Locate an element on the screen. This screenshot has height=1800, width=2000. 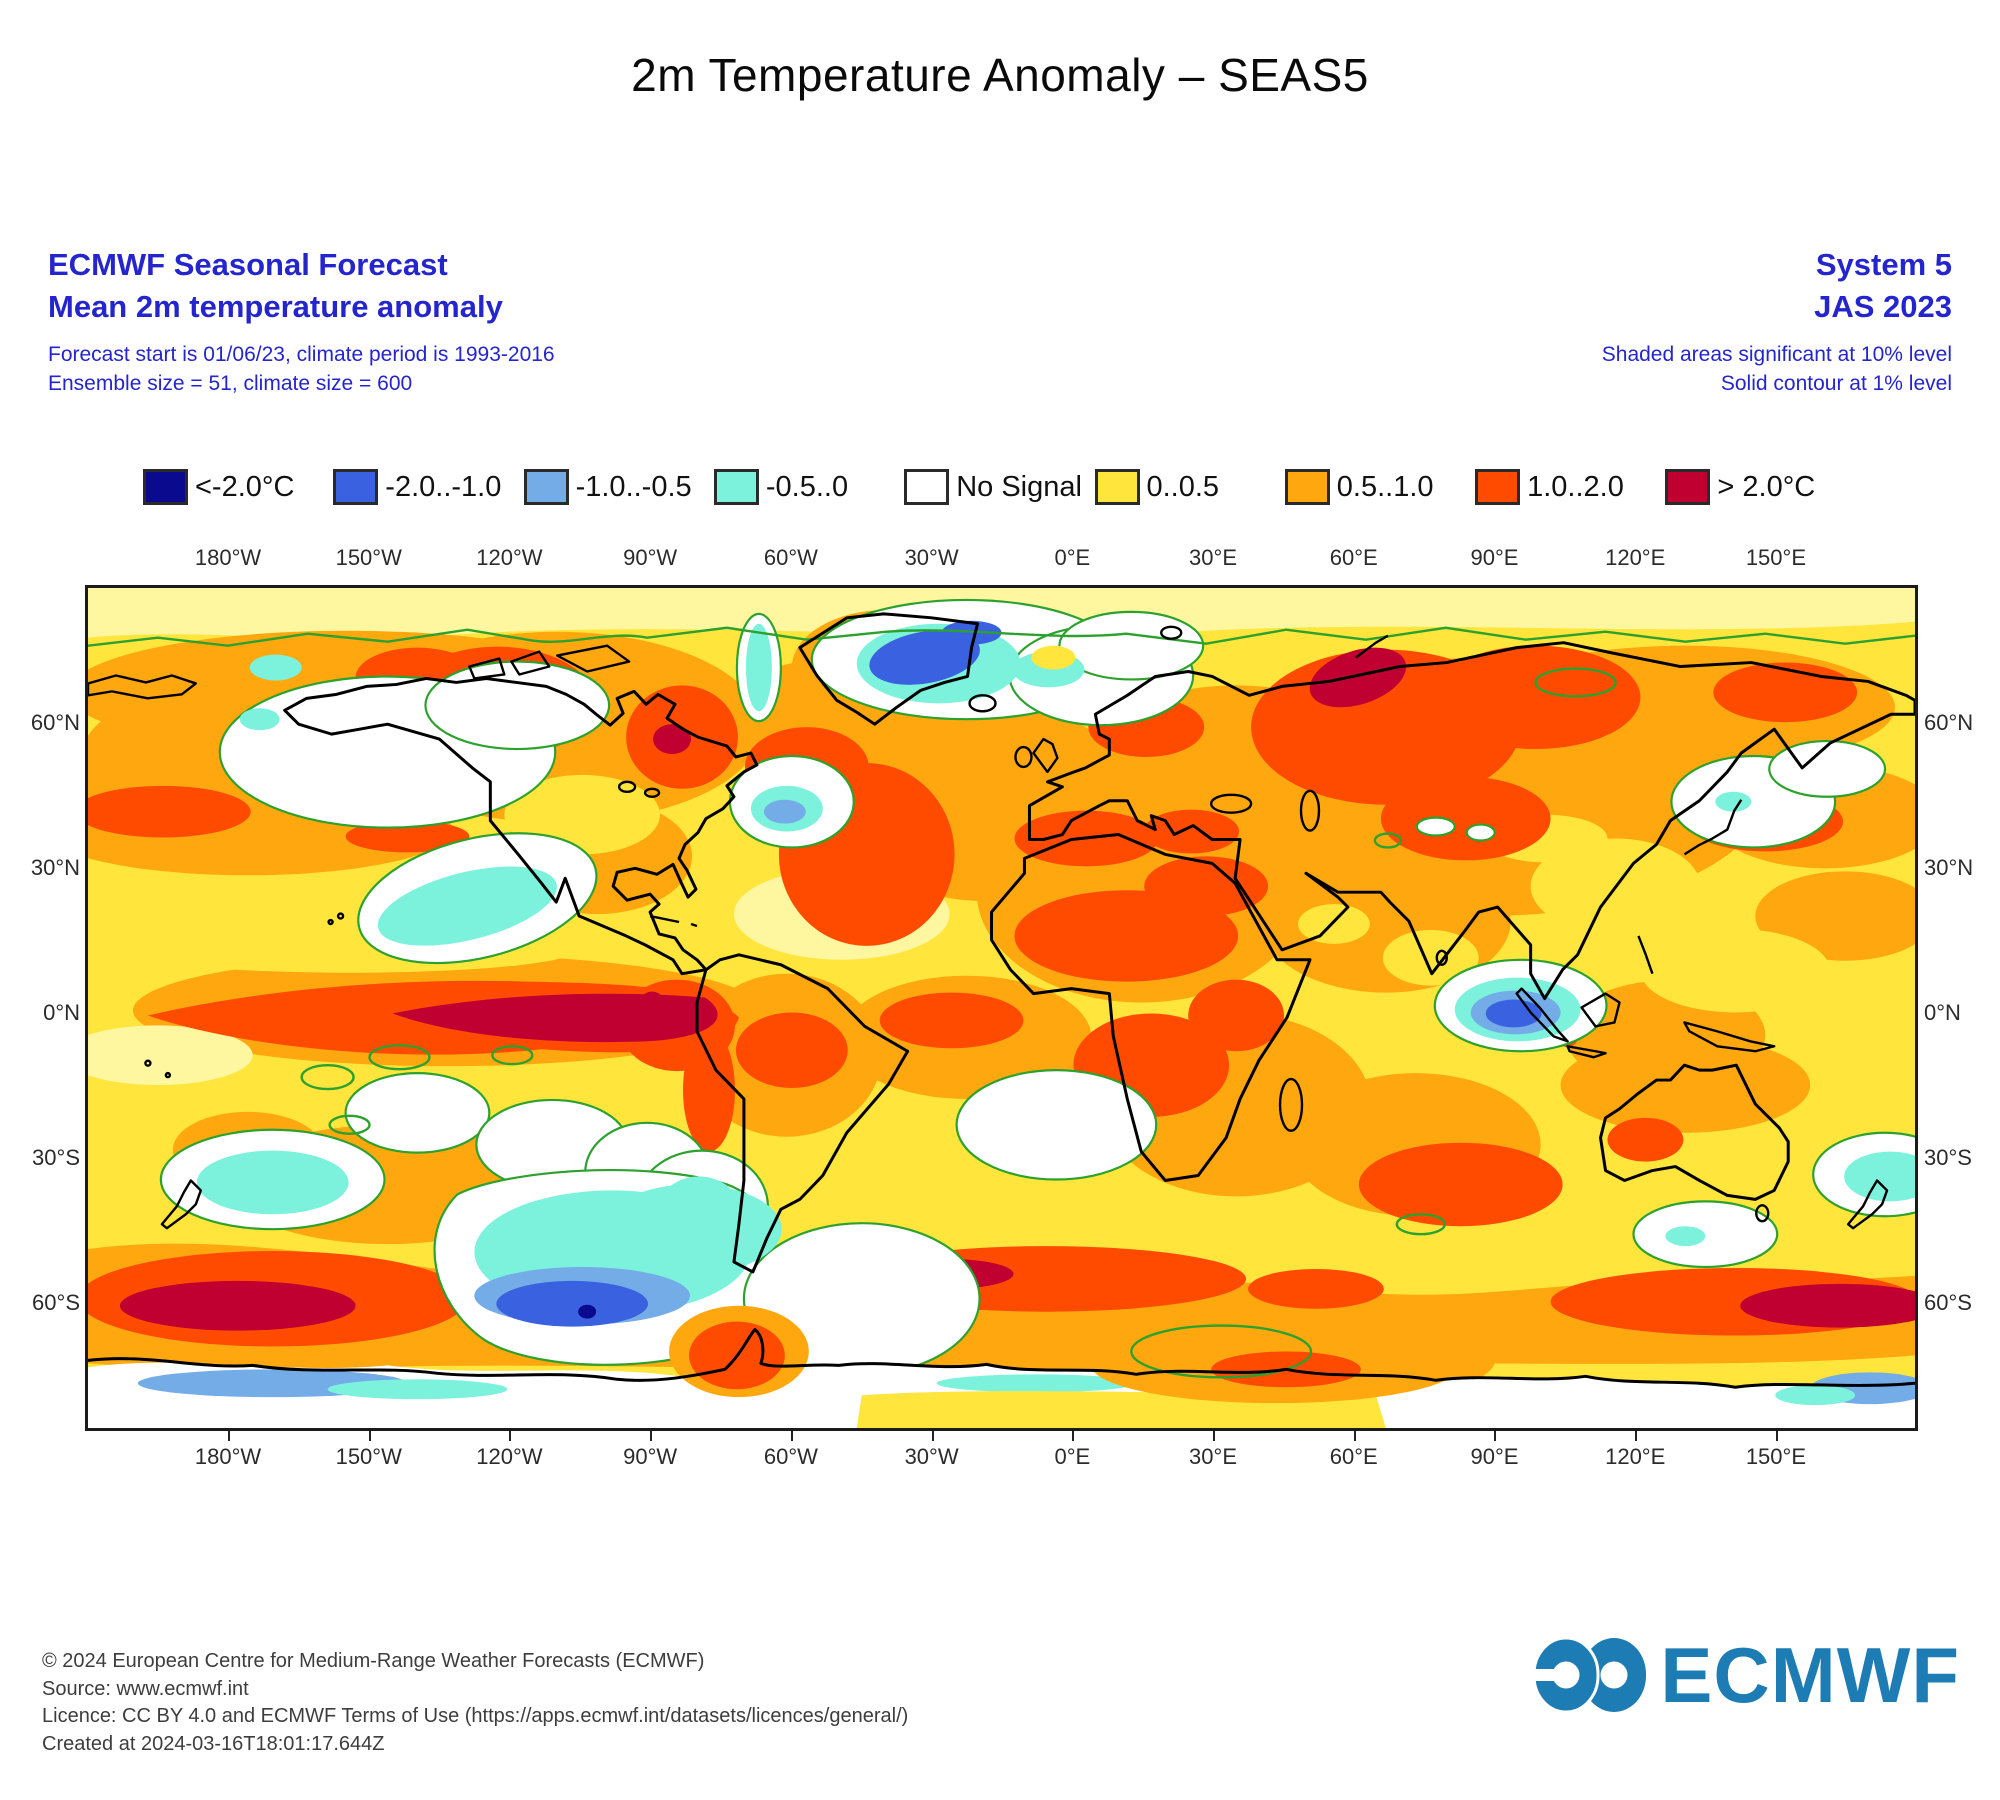
legend-item: 0.5..1.0 is located at coordinates (1359, 487).